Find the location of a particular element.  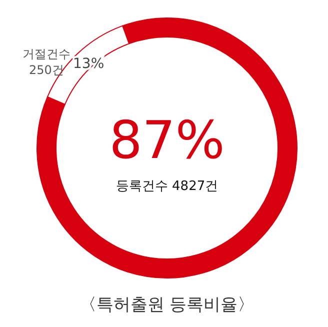

data-label: 87% is located at coordinates (167, 141).